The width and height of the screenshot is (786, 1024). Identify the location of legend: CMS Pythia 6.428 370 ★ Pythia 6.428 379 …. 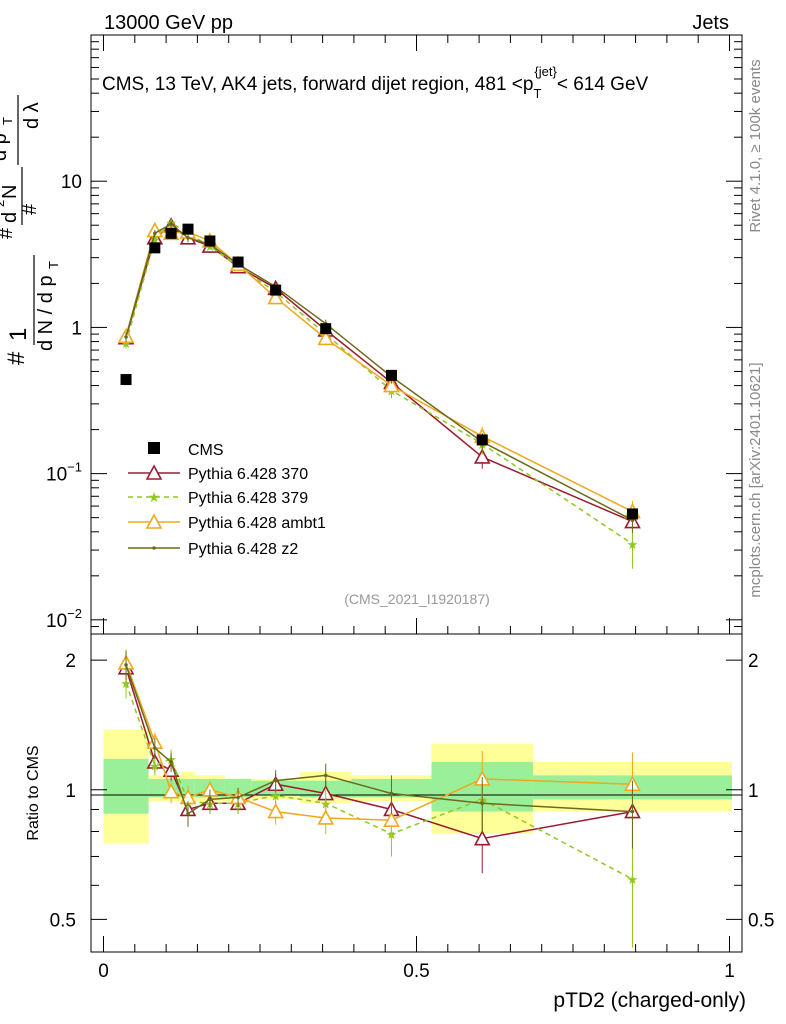
(227, 500).